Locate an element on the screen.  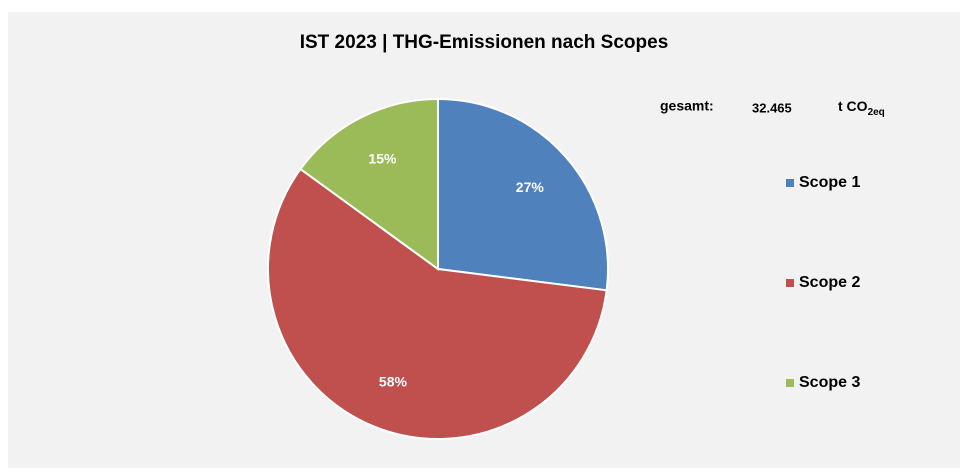
legend-label: Scope 2 is located at coordinates (829, 282).